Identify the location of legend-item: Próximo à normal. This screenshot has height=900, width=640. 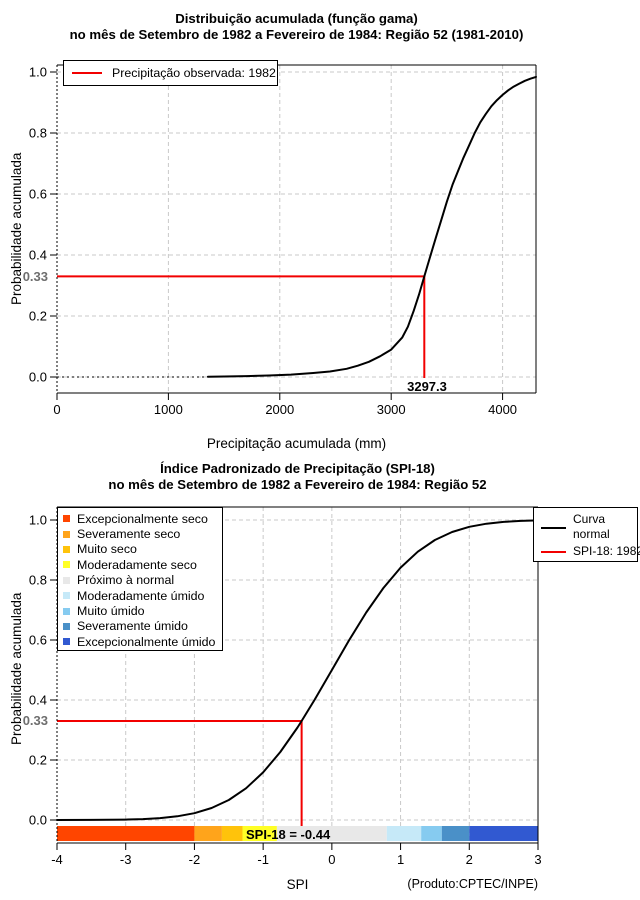
(140, 580).